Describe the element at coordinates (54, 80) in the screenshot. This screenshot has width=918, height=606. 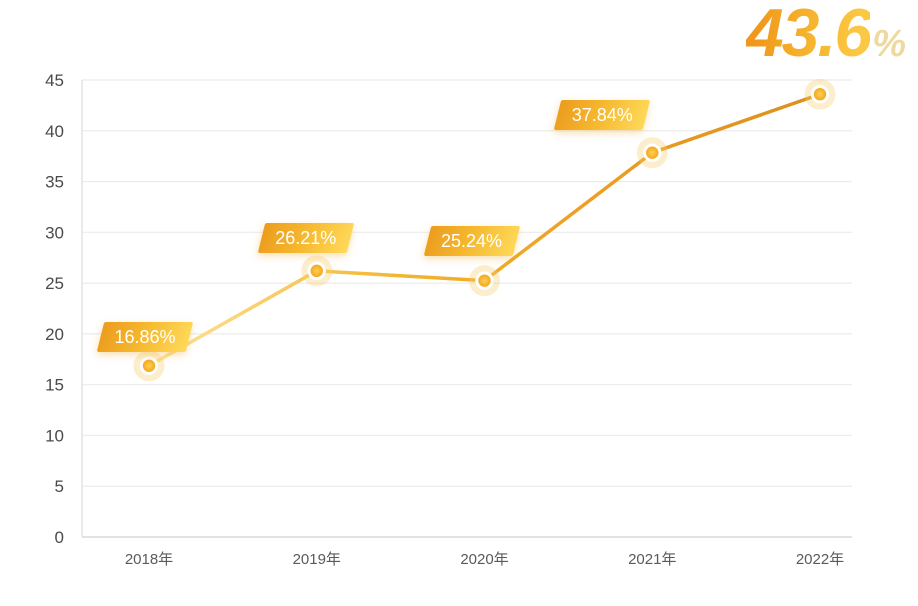
I see `y-tick-label: 45` at that location.